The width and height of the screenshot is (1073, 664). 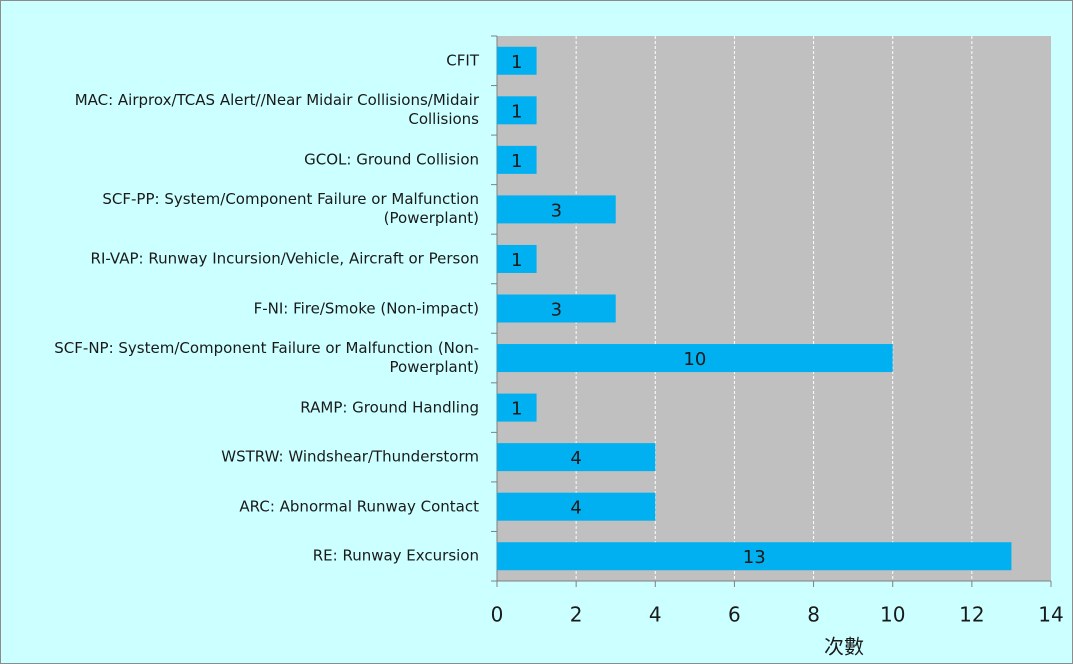 I want to click on data-label: 13, so click(x=754, y=557).